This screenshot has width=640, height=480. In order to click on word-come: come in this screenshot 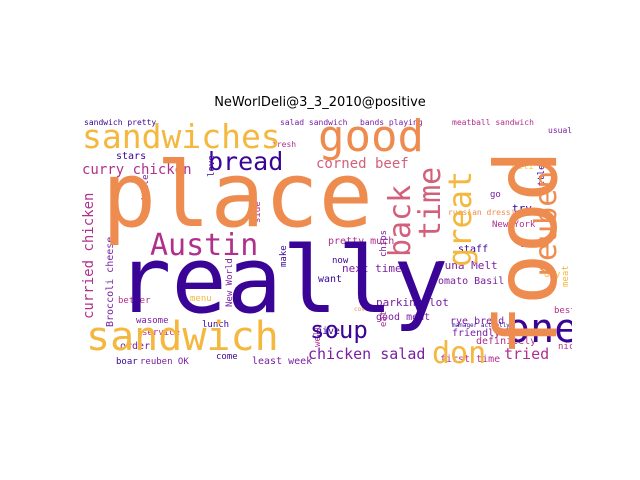, I will do `click(227, 357)`.